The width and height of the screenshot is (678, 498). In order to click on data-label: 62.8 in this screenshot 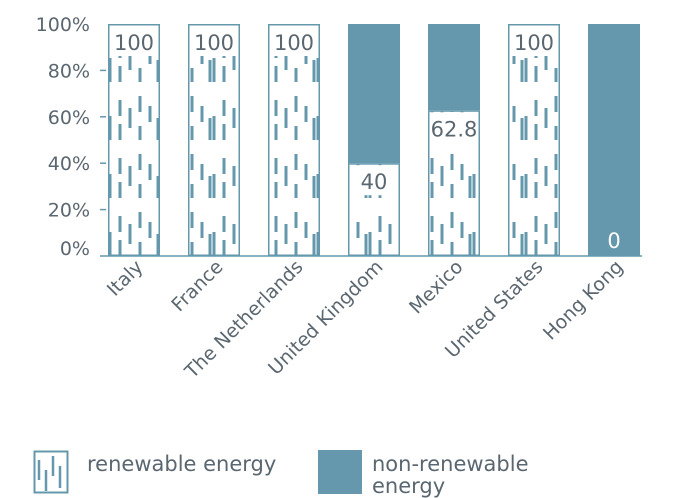, I will do `click(454, 129)`.